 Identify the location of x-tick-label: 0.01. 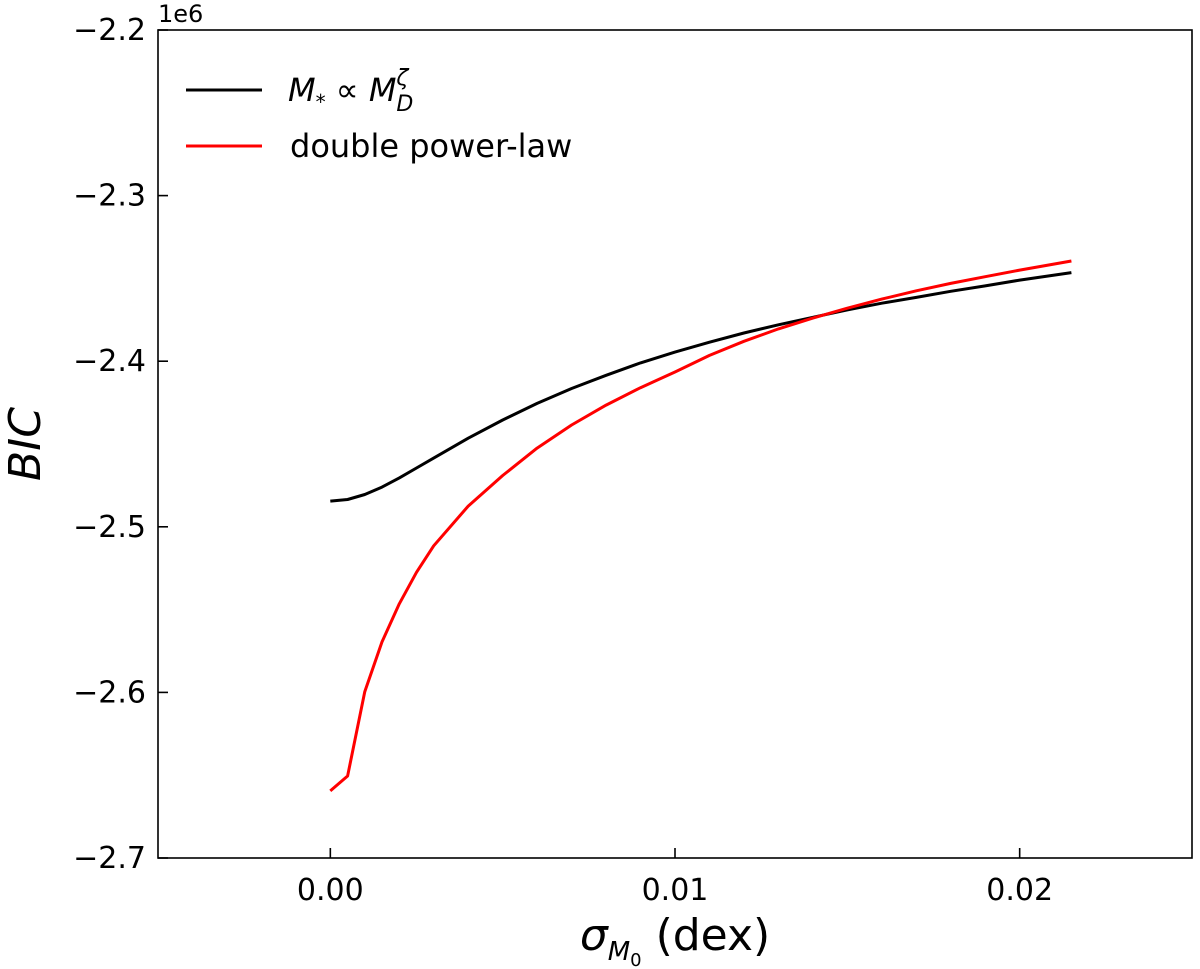
(675, 890).